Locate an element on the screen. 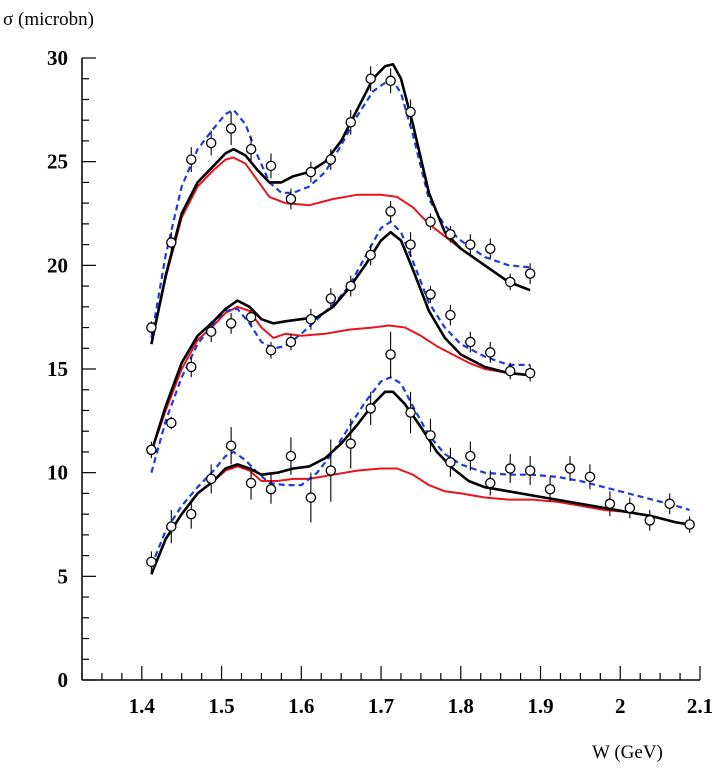 The image size is (715, 777). x-tick-label: 1.5 is located at coordinates (221, 706).